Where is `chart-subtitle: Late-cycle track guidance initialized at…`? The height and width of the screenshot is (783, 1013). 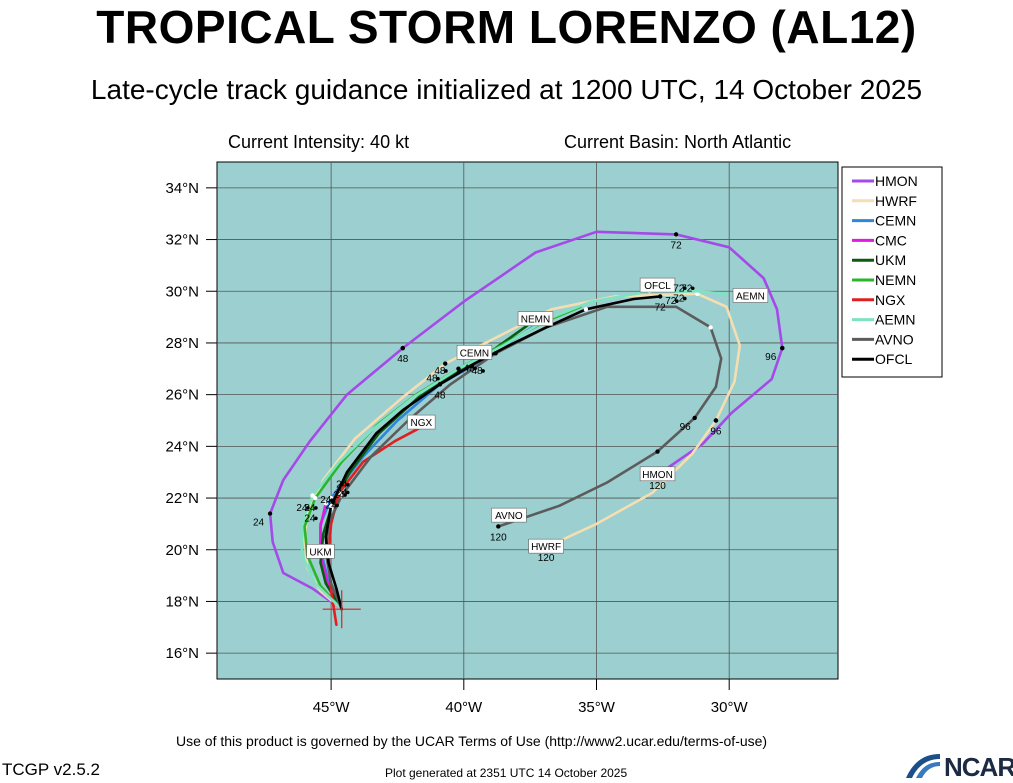 chart-subtitle: Late-cycle track guidance initialized at… is located at coordinates (506, 89).